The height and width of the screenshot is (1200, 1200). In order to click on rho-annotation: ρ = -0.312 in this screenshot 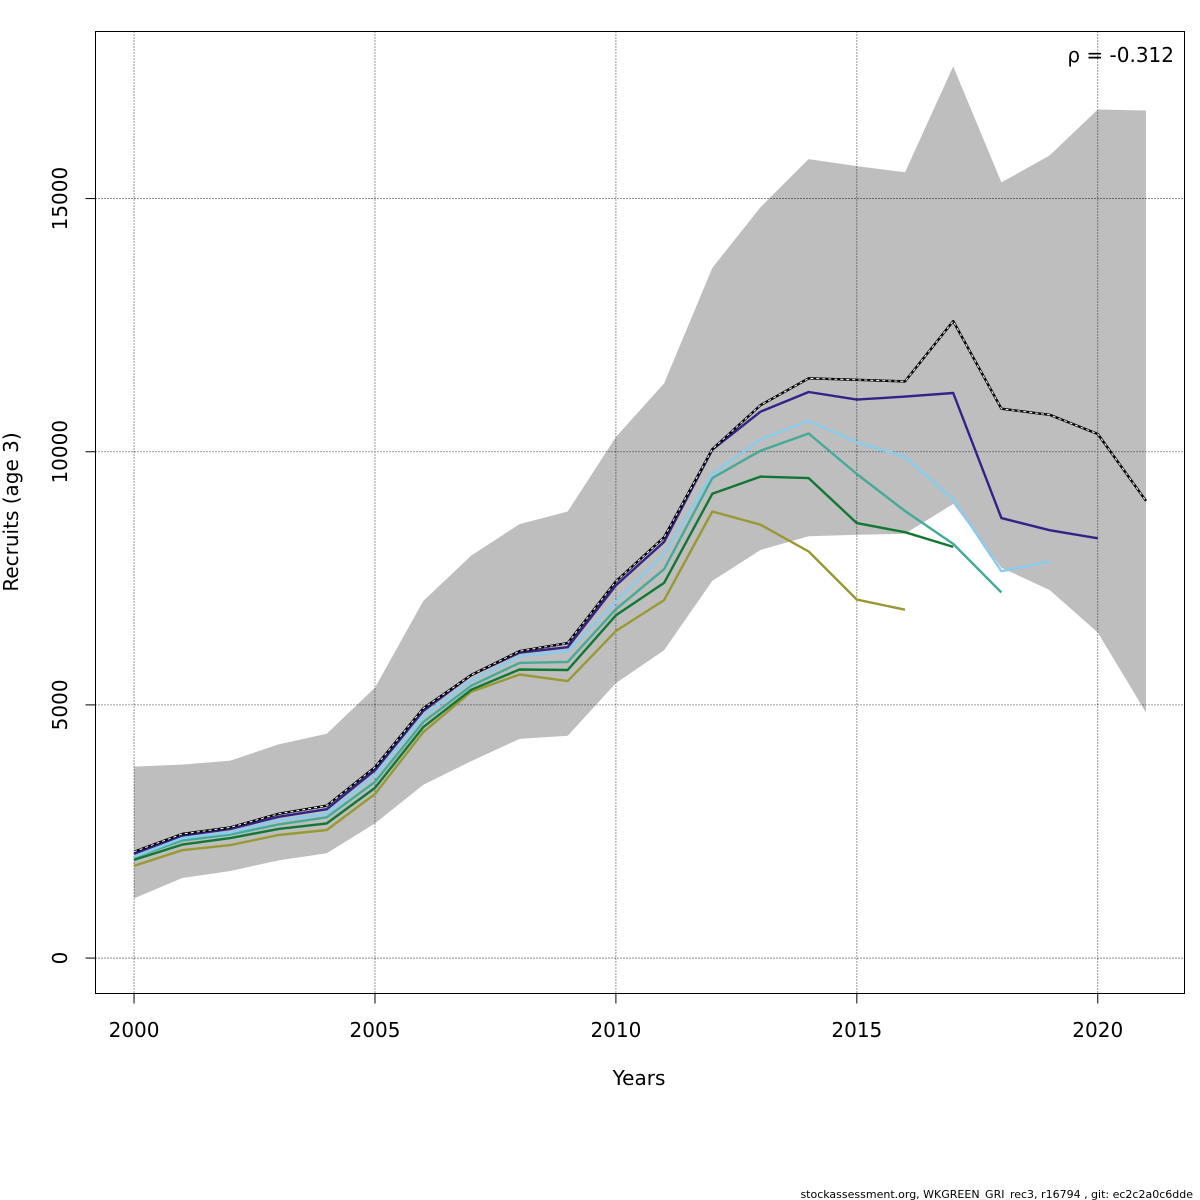, I will do `click(1120, 55)`.